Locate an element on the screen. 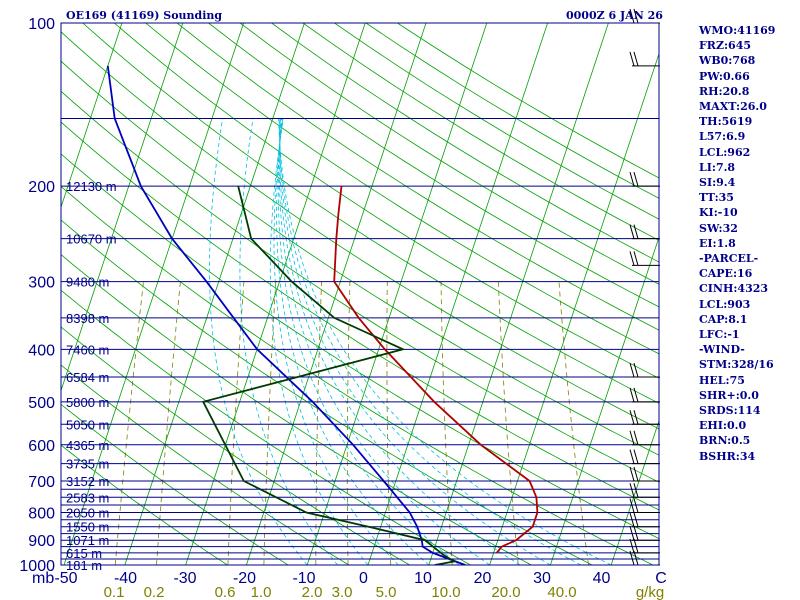  mixing-ratio-tick-label: 0.2 is located at coordinates (154, 592).